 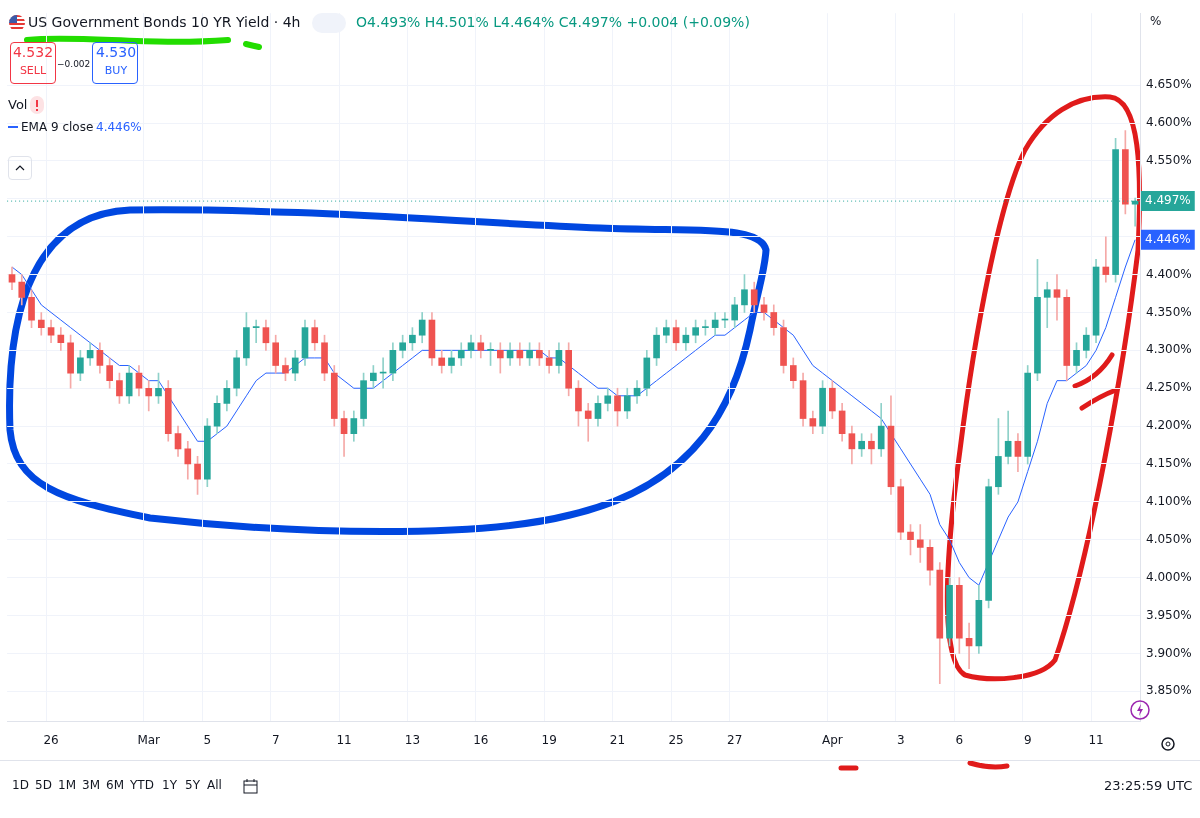 I want to click on y-tick-label: 4.300%, so click(x=1169, y=349).